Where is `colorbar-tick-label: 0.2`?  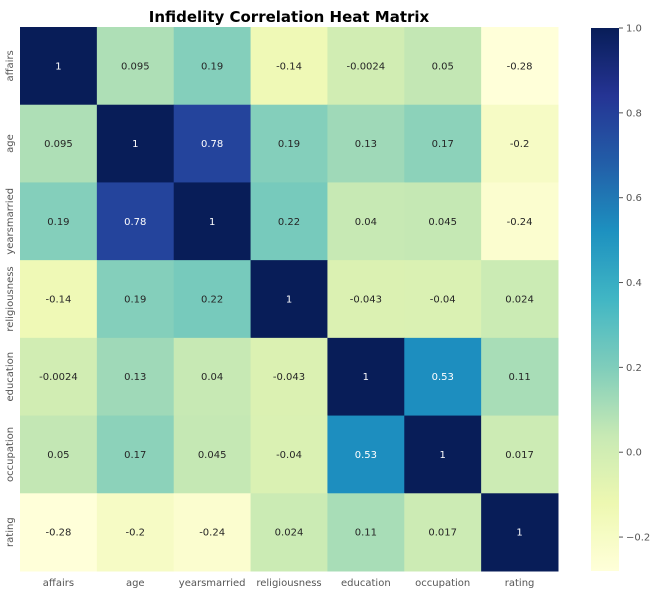 colorbar-tick-label: 0.2 is located at coordinates (634, 368).